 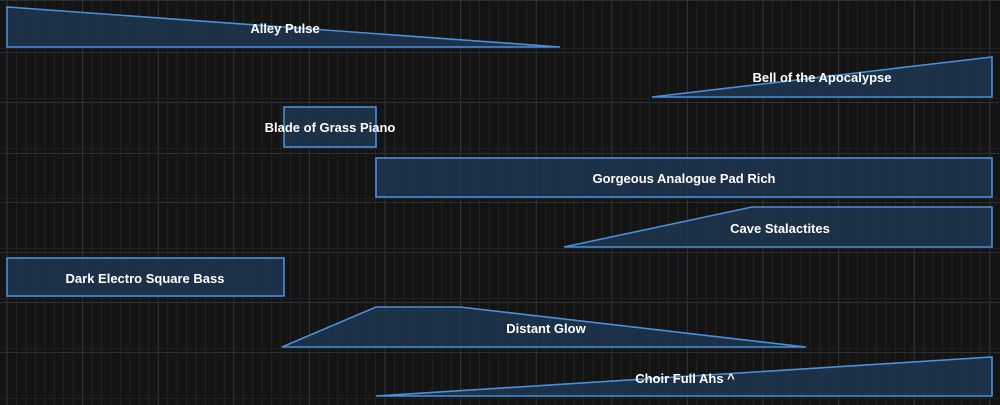 I want to click on clip-bell-of-the-apocalypse: Bell of the Apocalypse, so click(x=822, y=77).